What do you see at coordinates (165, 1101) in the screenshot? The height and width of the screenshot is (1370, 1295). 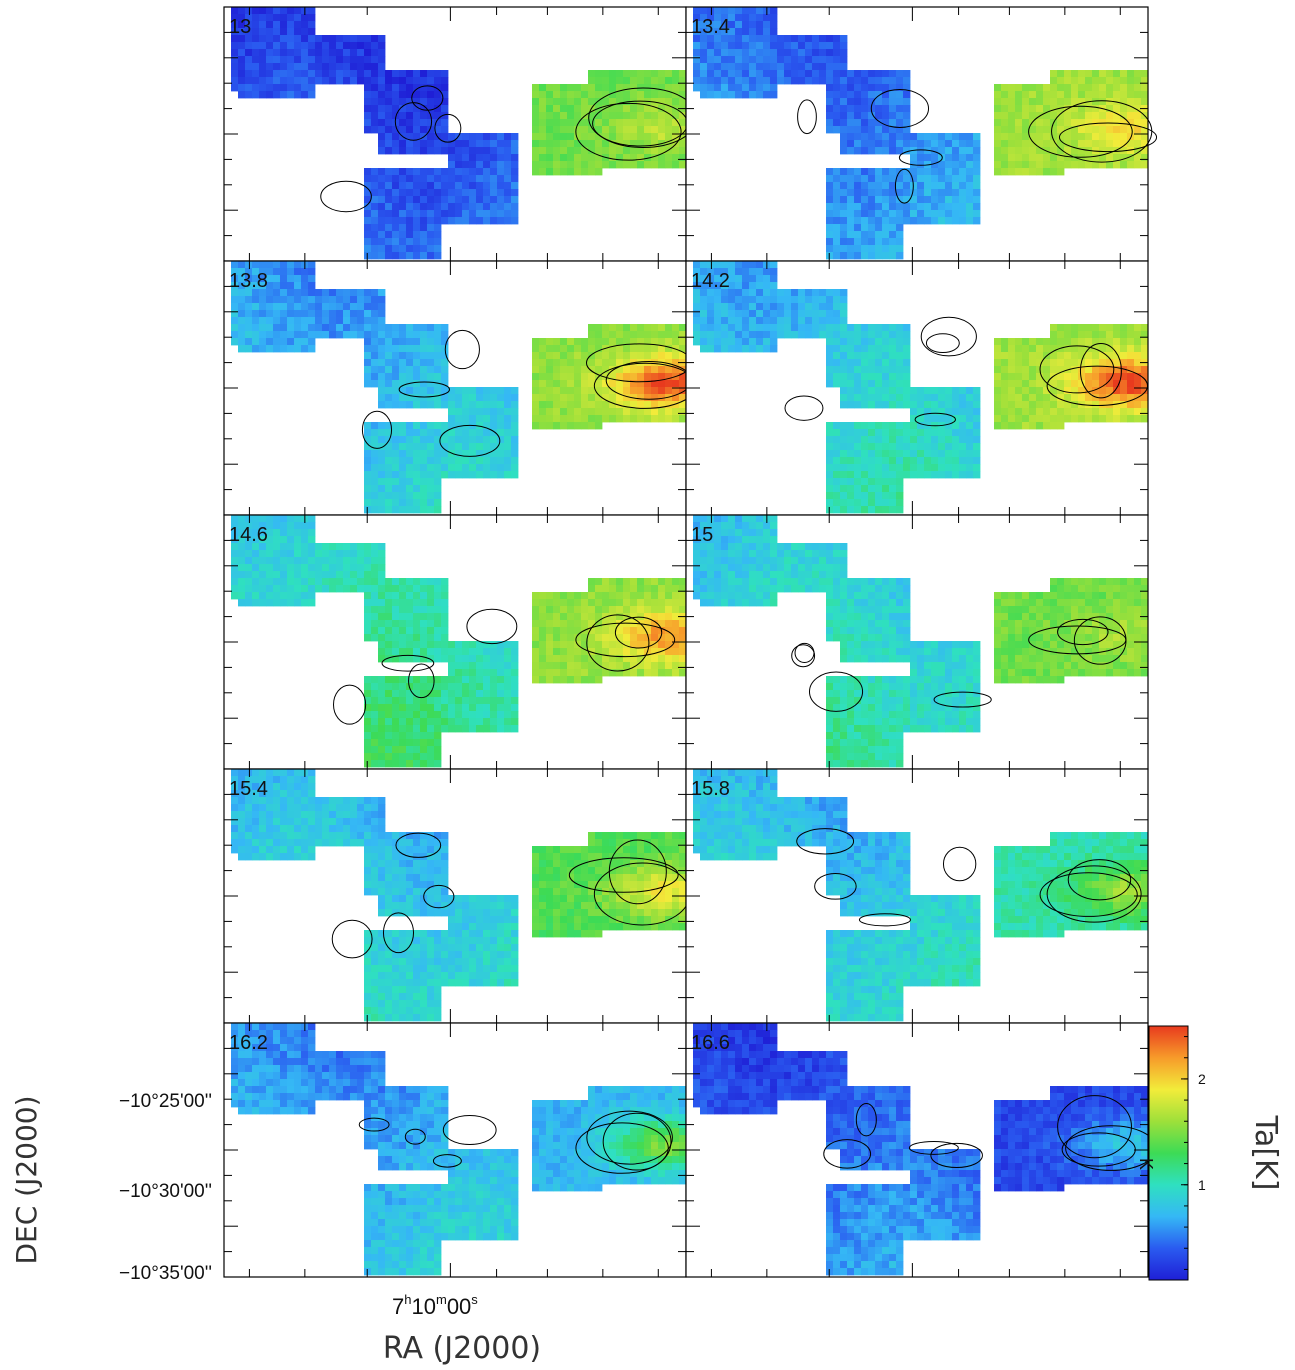 I see `y-tick-label: −10°25'00''` at bounding box center [165, 1101].